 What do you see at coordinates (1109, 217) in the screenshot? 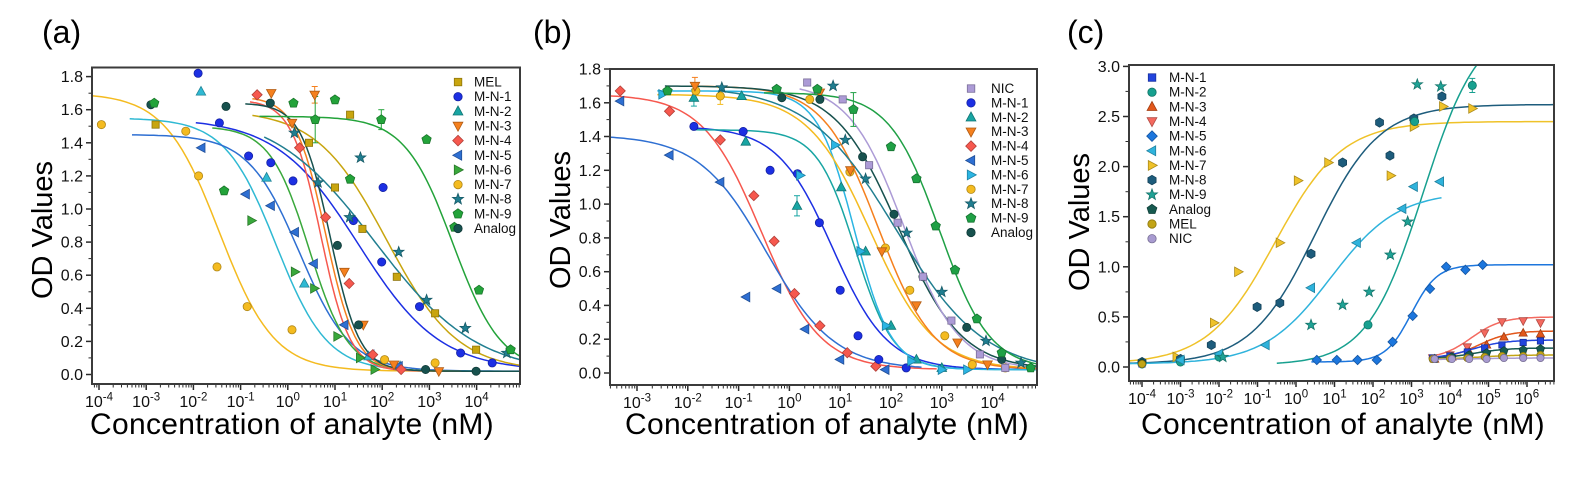
I see `svg-text: 1.5` at bounding box center [1109, 217].